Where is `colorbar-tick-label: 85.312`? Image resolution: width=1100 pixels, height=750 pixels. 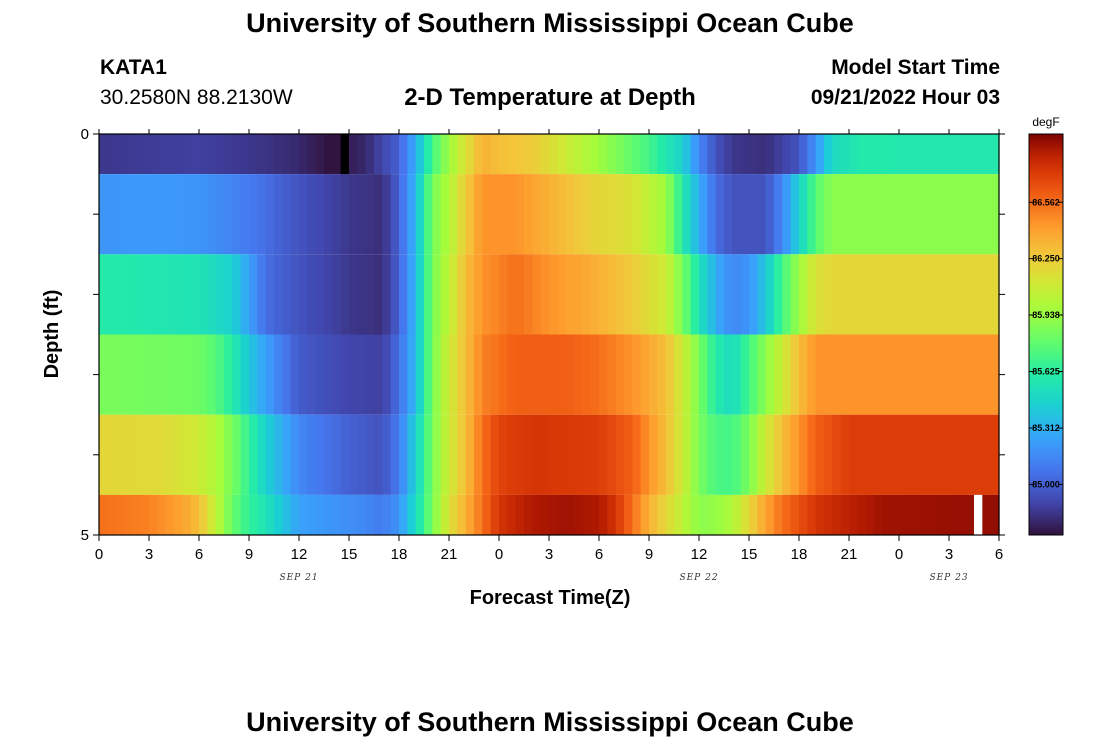
colorbar-tick-label: 85.312 is located at coordinates (1046, 428).